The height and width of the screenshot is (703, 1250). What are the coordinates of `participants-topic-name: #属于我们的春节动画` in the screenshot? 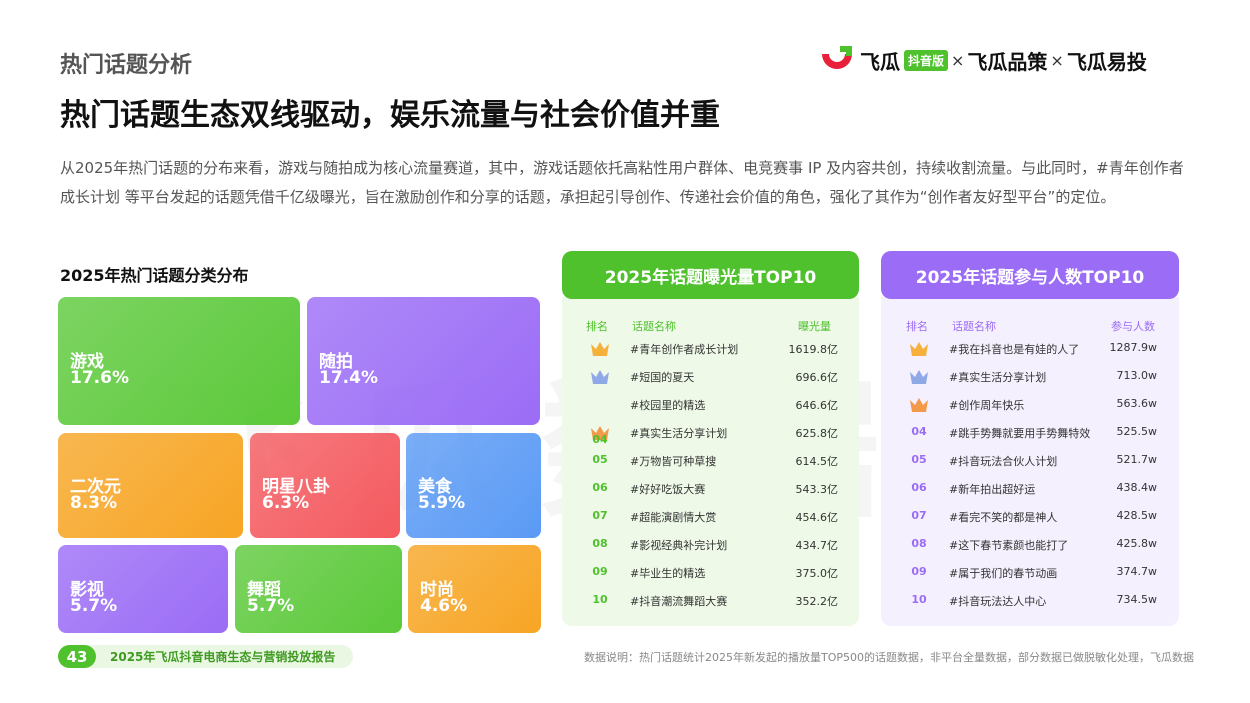 It's located at (1003, 573).